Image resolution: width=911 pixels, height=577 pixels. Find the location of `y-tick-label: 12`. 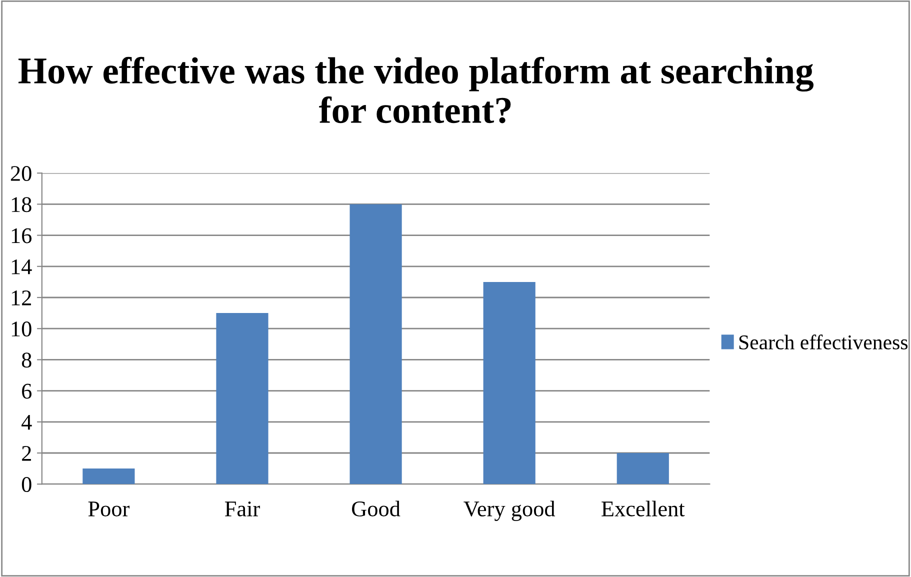

y-tick-label: 12 is located at coordinates (21, 298).